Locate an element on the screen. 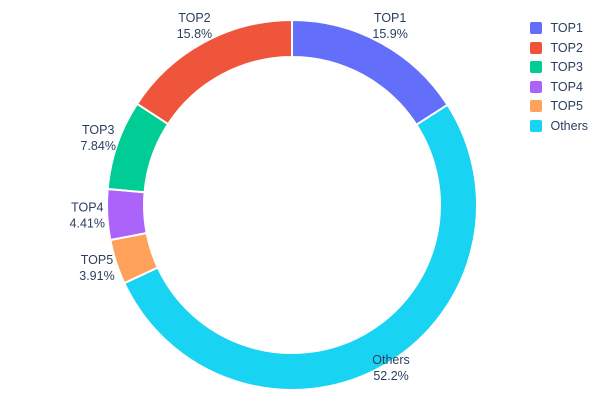 The width and height of the screenshot is (600, 400). slice-label-top2: TOP2 15.8% is located at coordinates (194, 26).